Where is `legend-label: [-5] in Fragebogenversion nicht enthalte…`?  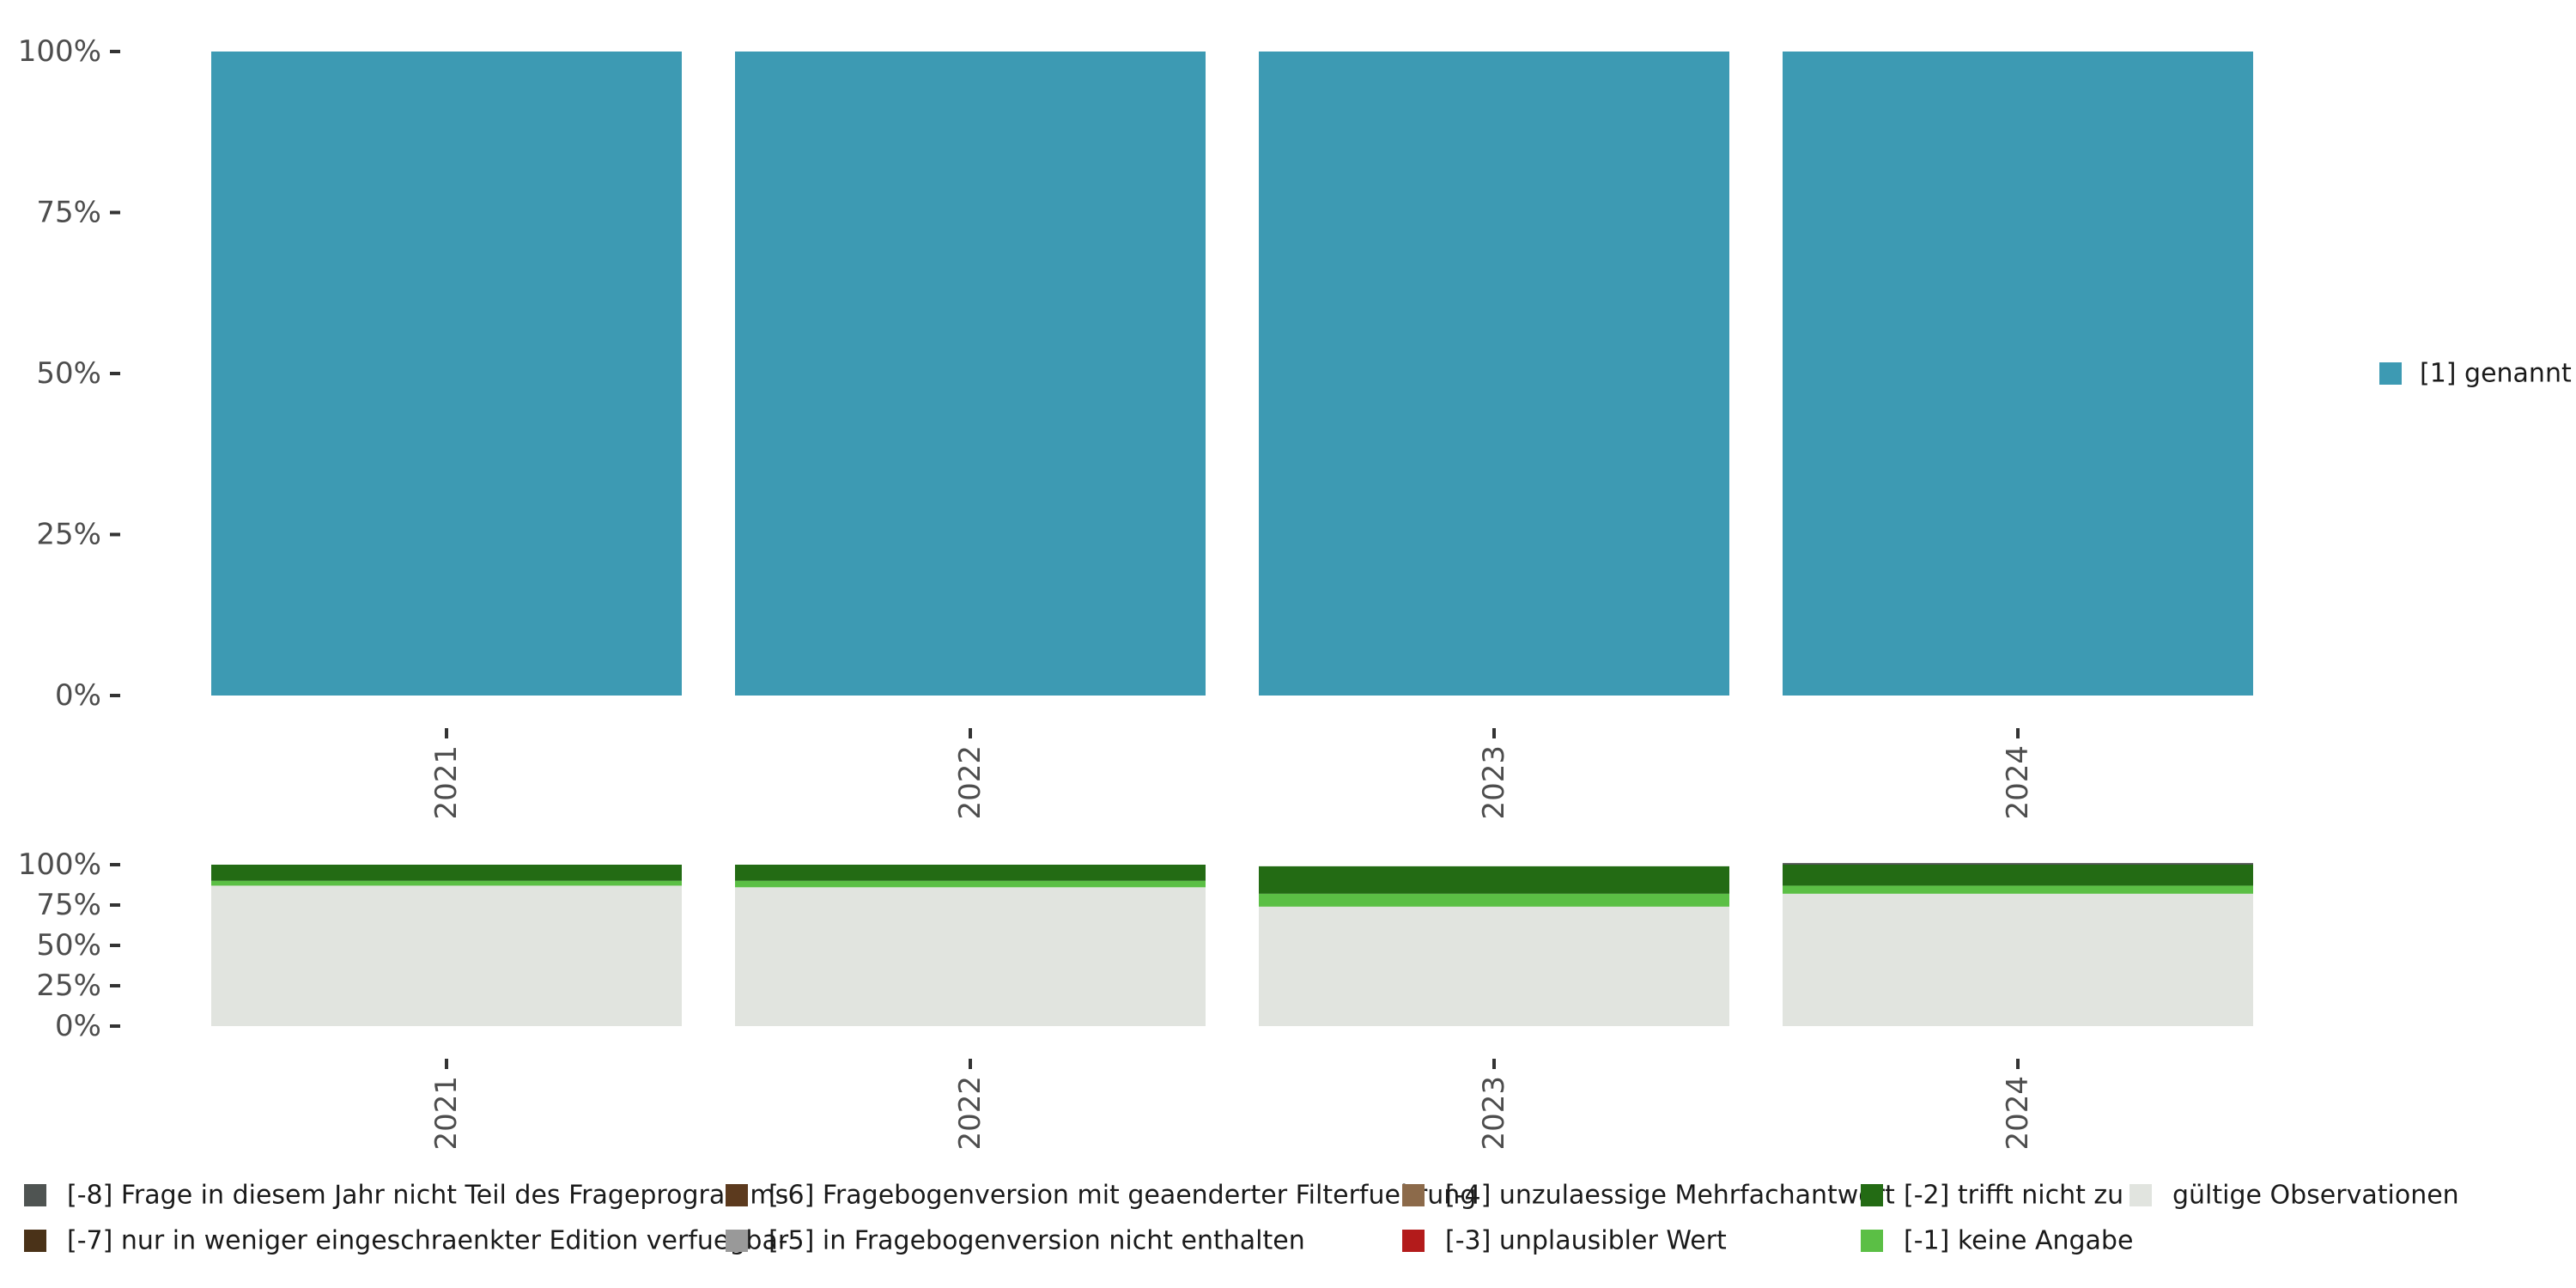
legend-label: [-5] in Fragebogenversion nicht enthalte… is located at coordinates (1037, 1241).